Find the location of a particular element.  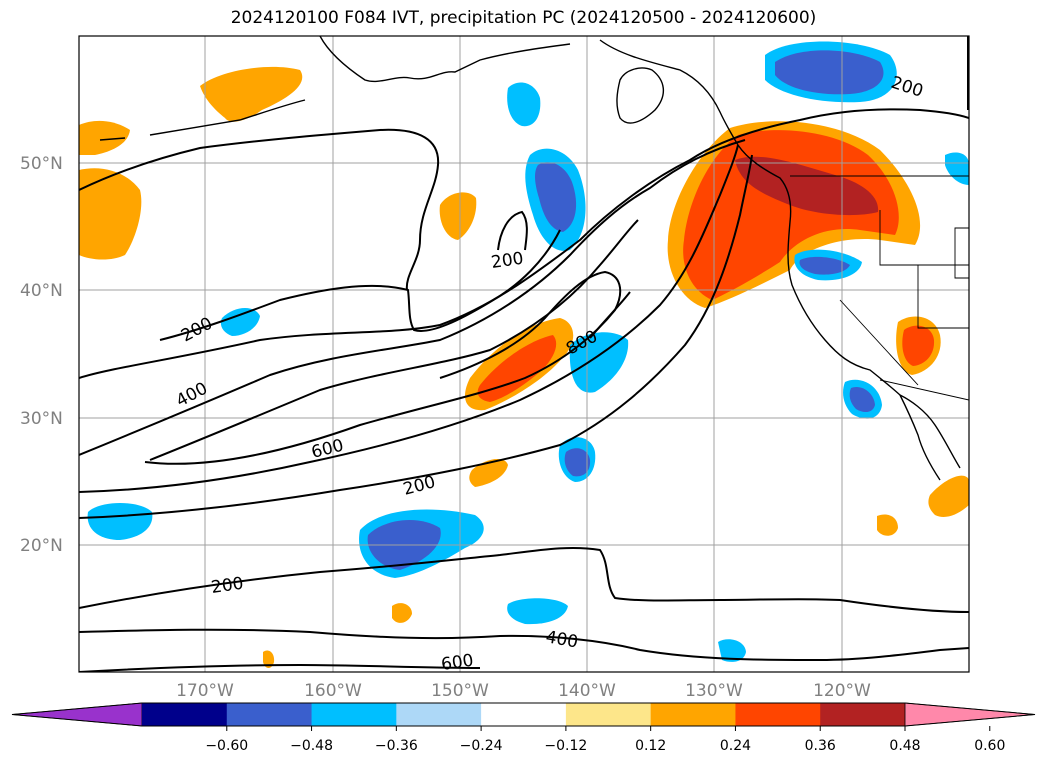

positive-anomaly-alaska is located at coordinates (251, 94).